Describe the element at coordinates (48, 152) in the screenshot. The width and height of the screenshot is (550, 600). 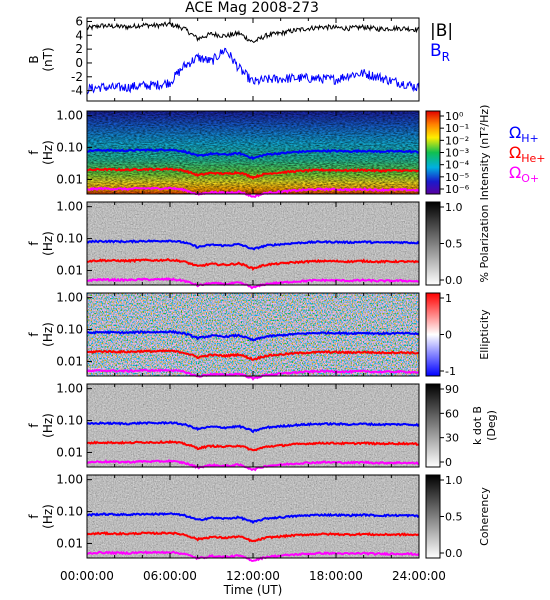
I see `panel1-ylabel-unit: (Hz)` at that location.